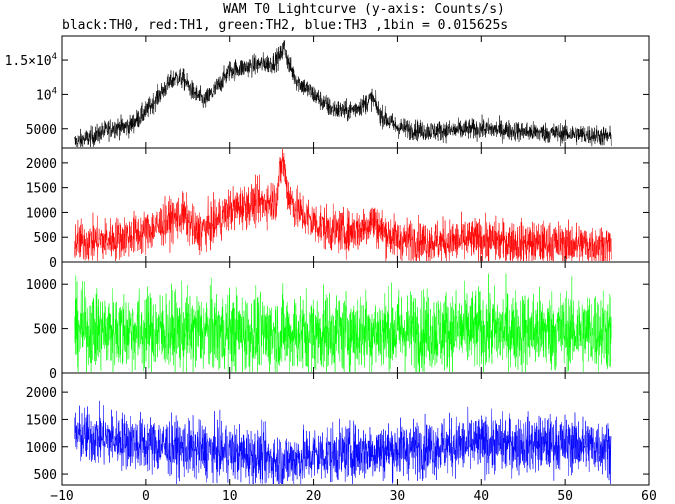 This screenshot has width=675, height=504. I want to click on x-tick-label: 20, so click(314, 496).